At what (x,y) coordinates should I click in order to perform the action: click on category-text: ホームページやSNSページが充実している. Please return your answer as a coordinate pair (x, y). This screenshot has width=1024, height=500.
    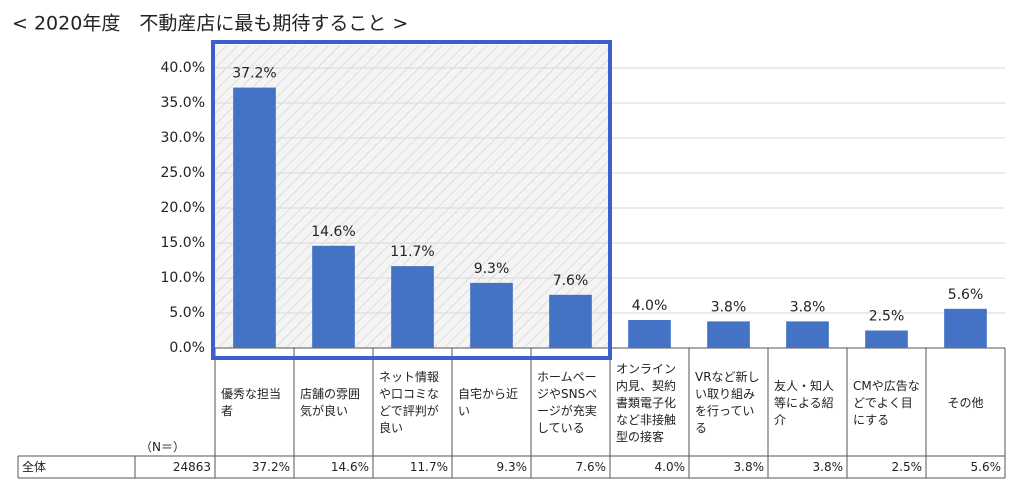
    Looking at the image, I should click on (567, 402).